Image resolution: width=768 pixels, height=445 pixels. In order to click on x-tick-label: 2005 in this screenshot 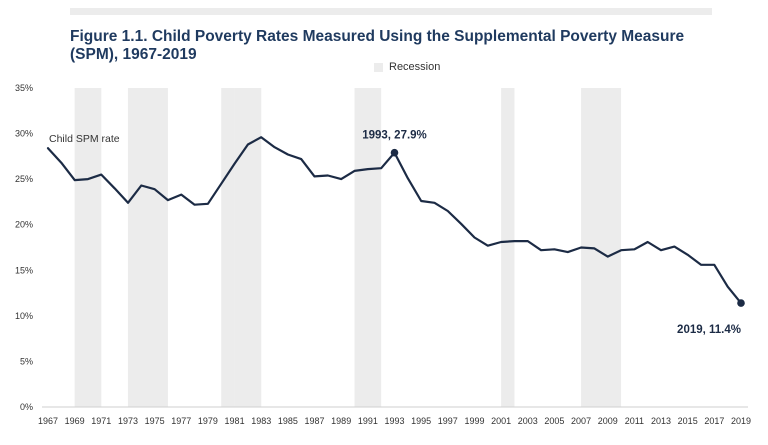, I will do `click(554, 421)`.